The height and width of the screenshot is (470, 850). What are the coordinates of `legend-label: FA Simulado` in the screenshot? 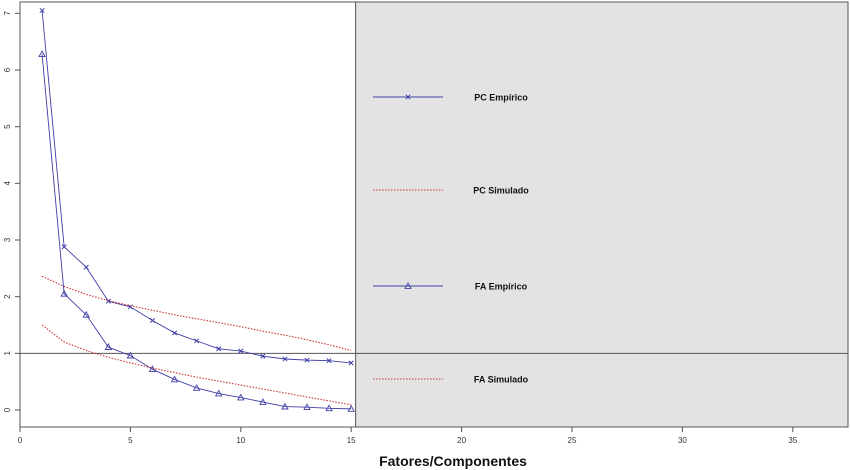 It's located at (501, 380).